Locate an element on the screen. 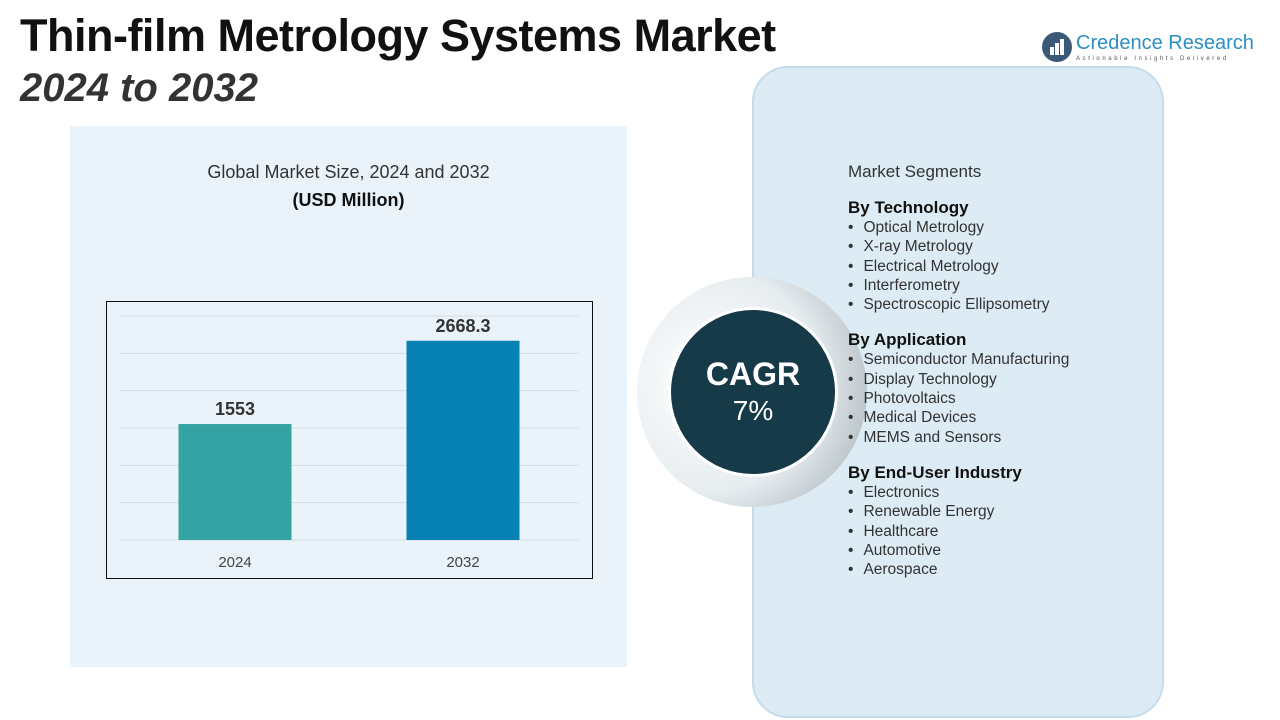  segment-item: Interferometry is located at coordinates (958, 285).